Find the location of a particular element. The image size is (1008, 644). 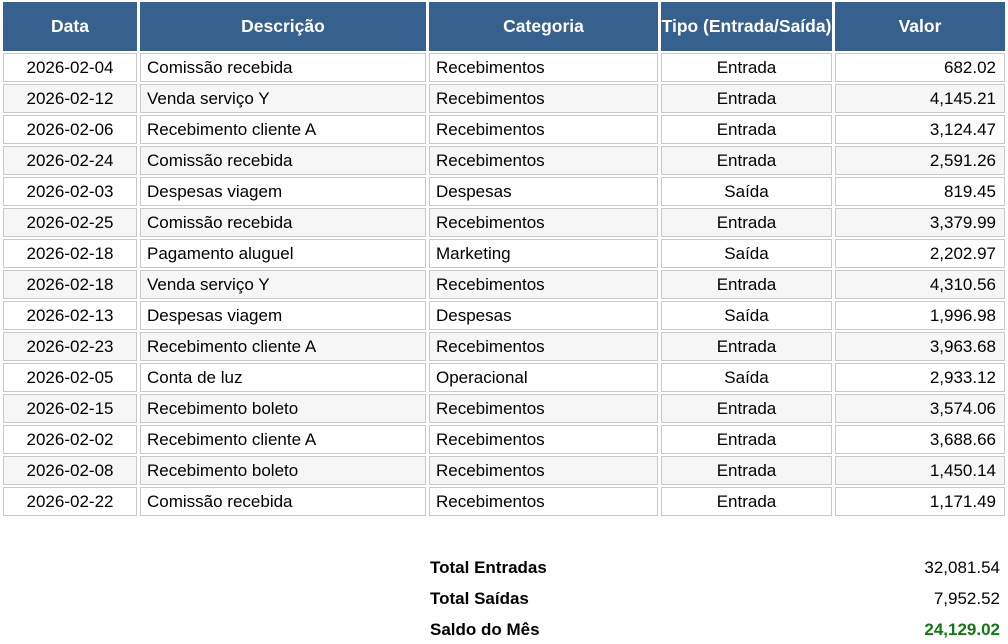

cell-date: 2026-02-12 is located at coordinates (70, 98).